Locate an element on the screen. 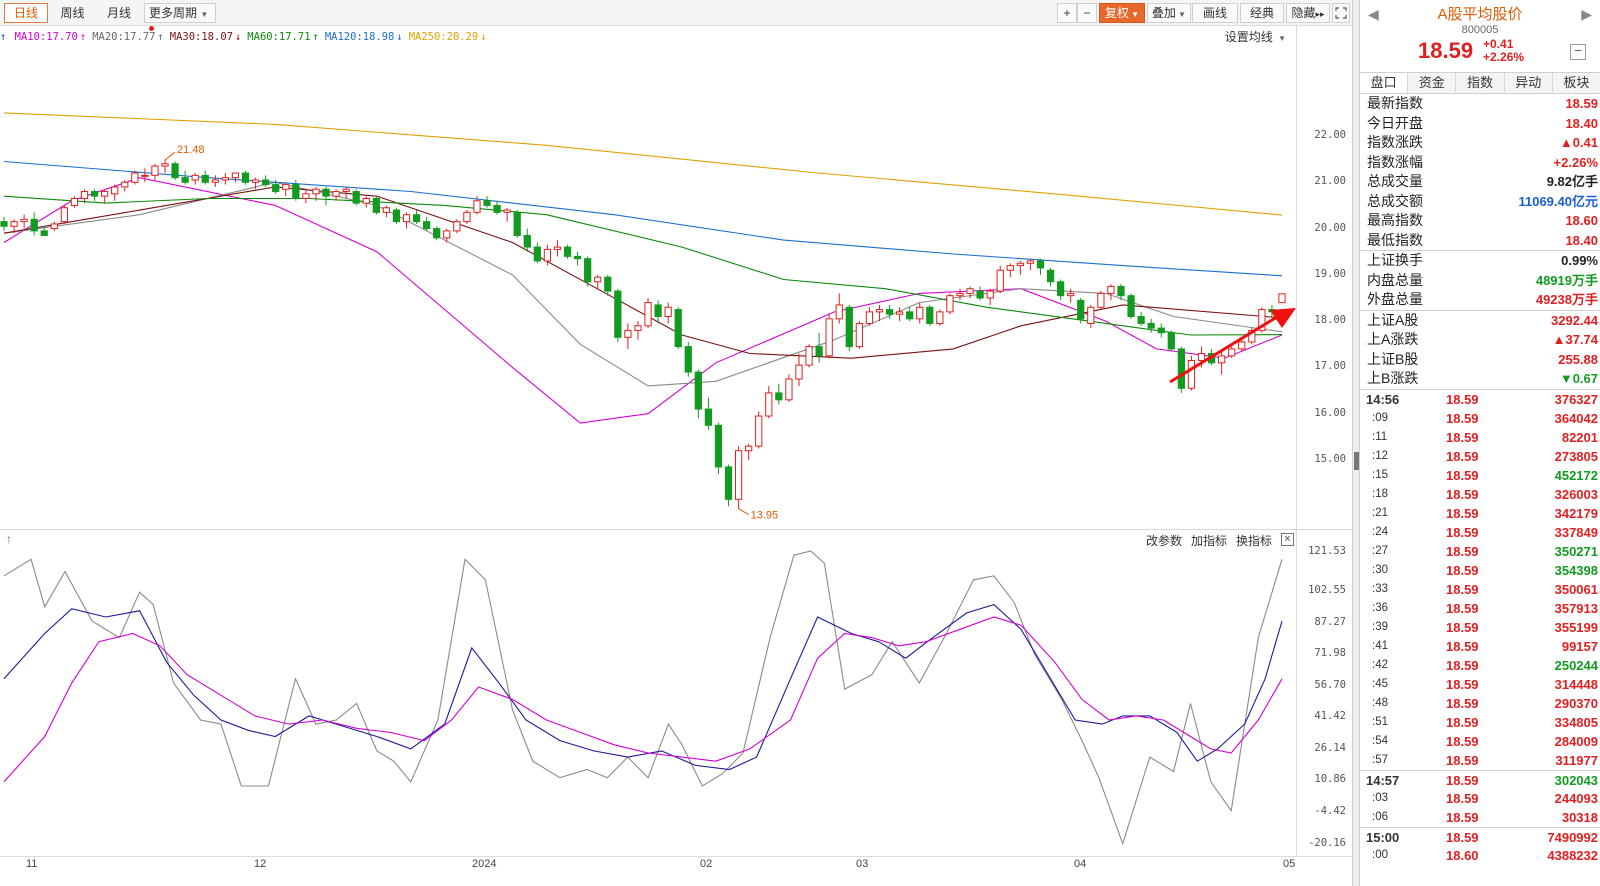  hide-button: 隐藏▸▸ is located at coordinates (1308, 13).